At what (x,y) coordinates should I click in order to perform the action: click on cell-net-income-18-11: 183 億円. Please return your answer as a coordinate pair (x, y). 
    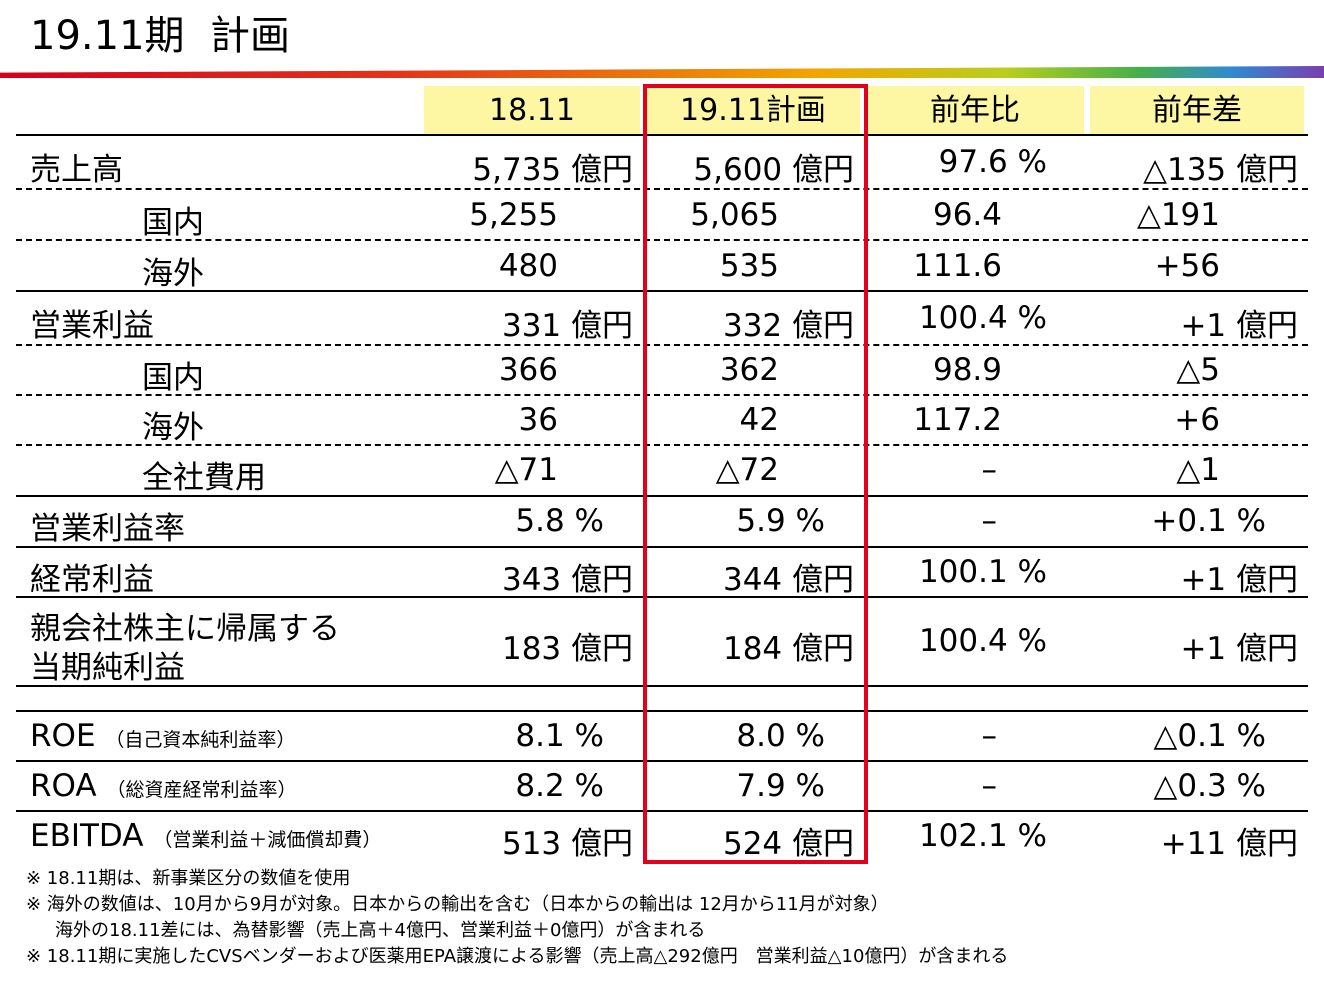
    Looking at the image, I should click on (567, 649).